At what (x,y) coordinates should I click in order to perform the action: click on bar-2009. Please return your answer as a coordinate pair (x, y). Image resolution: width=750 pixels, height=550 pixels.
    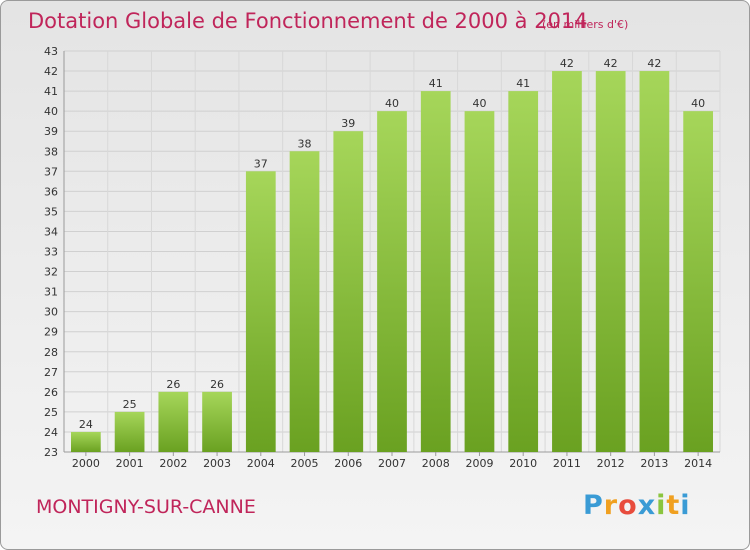
    Looking at the image, I should click on (479, 282).